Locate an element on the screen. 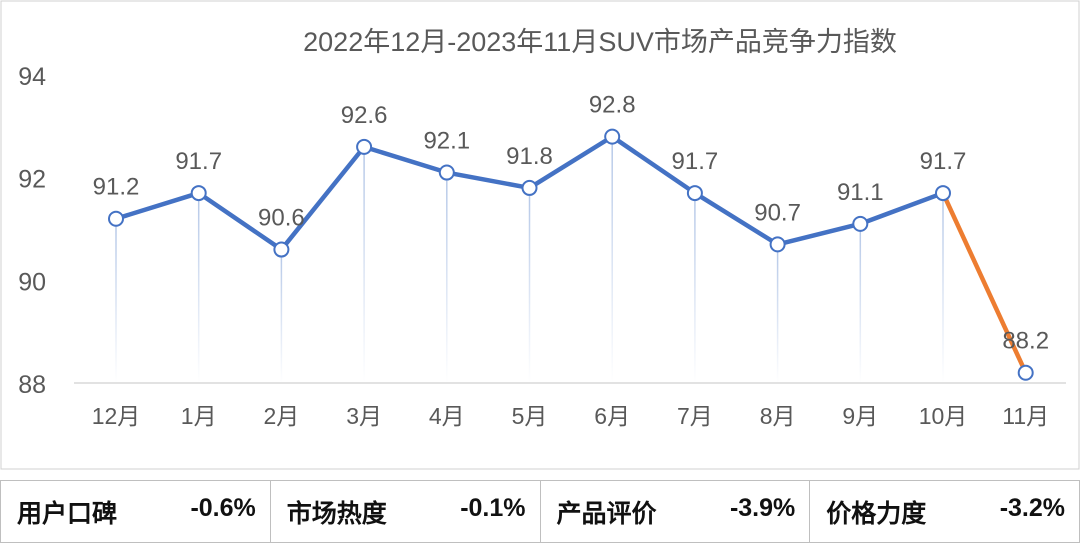 The width and height of the screenshot is (1080, 546). x-tick-label: 3月 is located at coordinates (364, 416).